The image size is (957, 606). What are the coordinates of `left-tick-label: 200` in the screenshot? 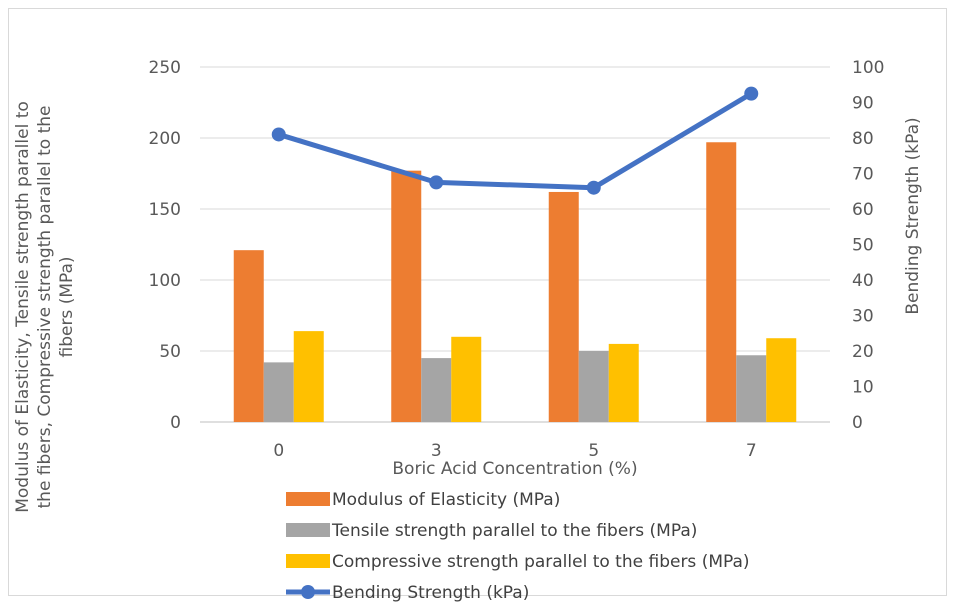 It's located at (165, 139).